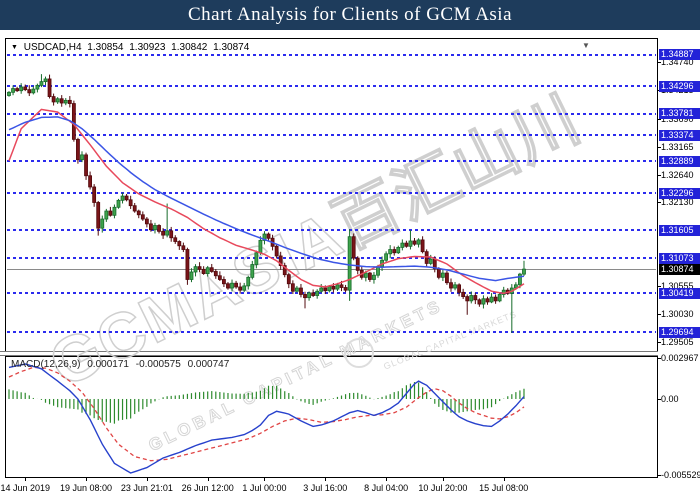 The height and width of the screenshot is (500, 700). I want to click on price-level-badge: 1.33374, so click(679, 135).